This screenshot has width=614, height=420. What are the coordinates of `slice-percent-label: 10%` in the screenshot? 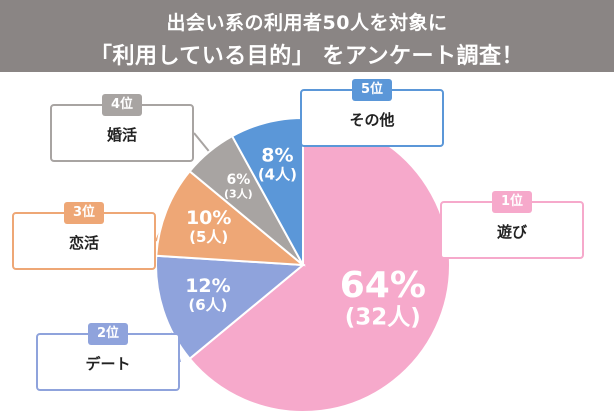 It's located at (208, 218).